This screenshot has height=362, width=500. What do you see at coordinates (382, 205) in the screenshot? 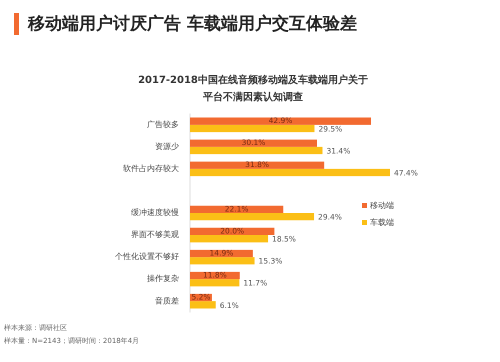
I see `legend-label: 移动端` at bounding box center [382, 205].